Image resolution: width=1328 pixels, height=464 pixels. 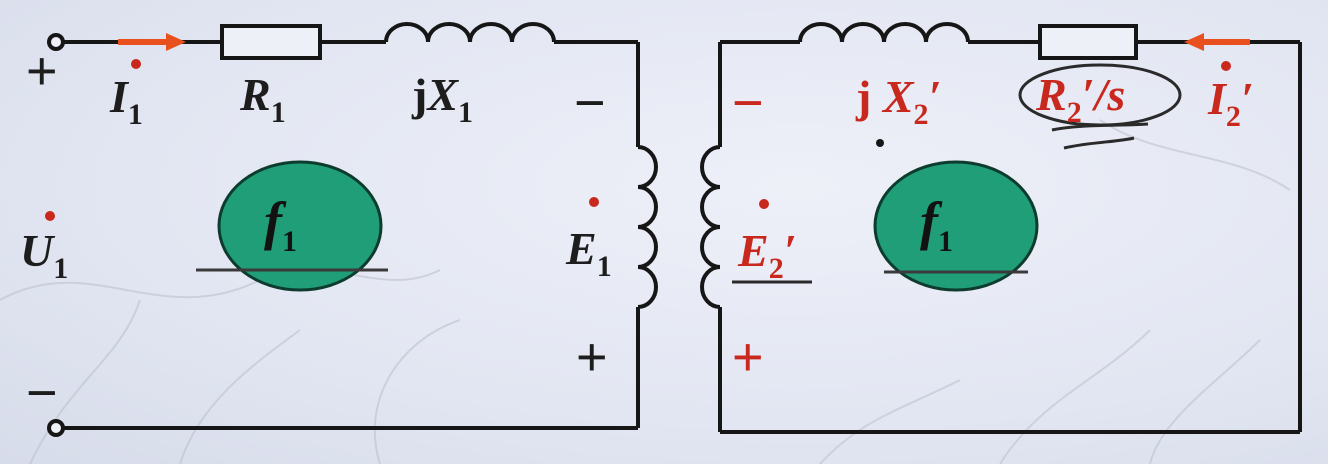 I want to click on stator-winding-coil, so click(x=647, y=227).